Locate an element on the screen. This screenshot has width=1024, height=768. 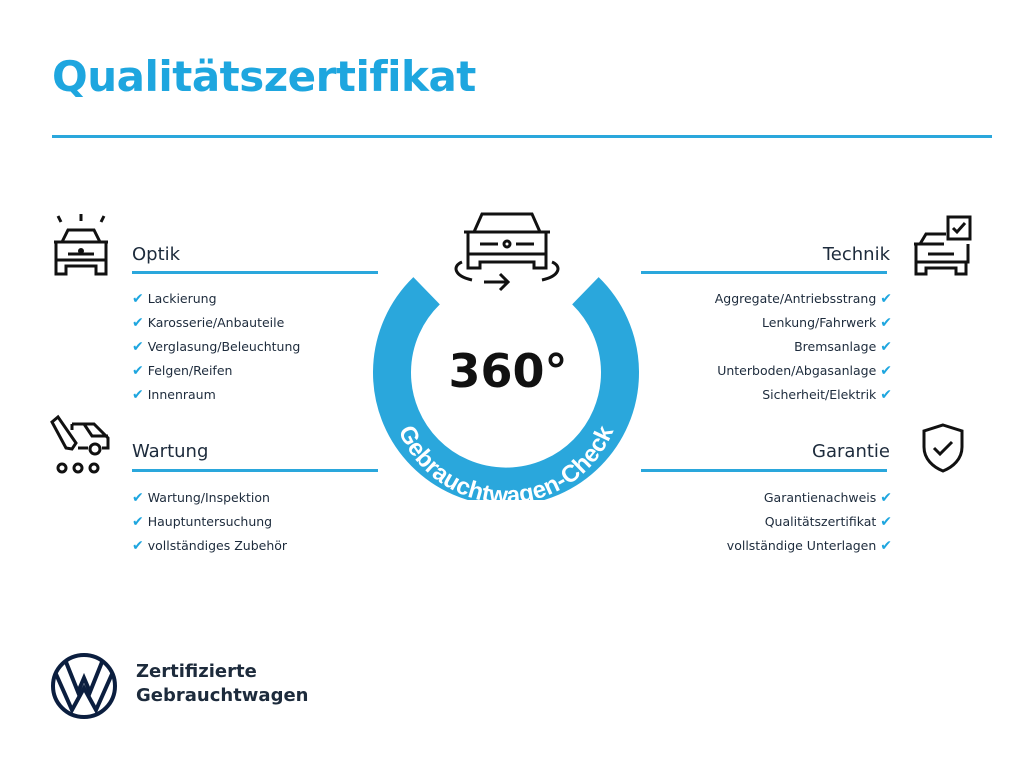
list-item: Bremsanlage ✔ is located at coordinates (843, 347).